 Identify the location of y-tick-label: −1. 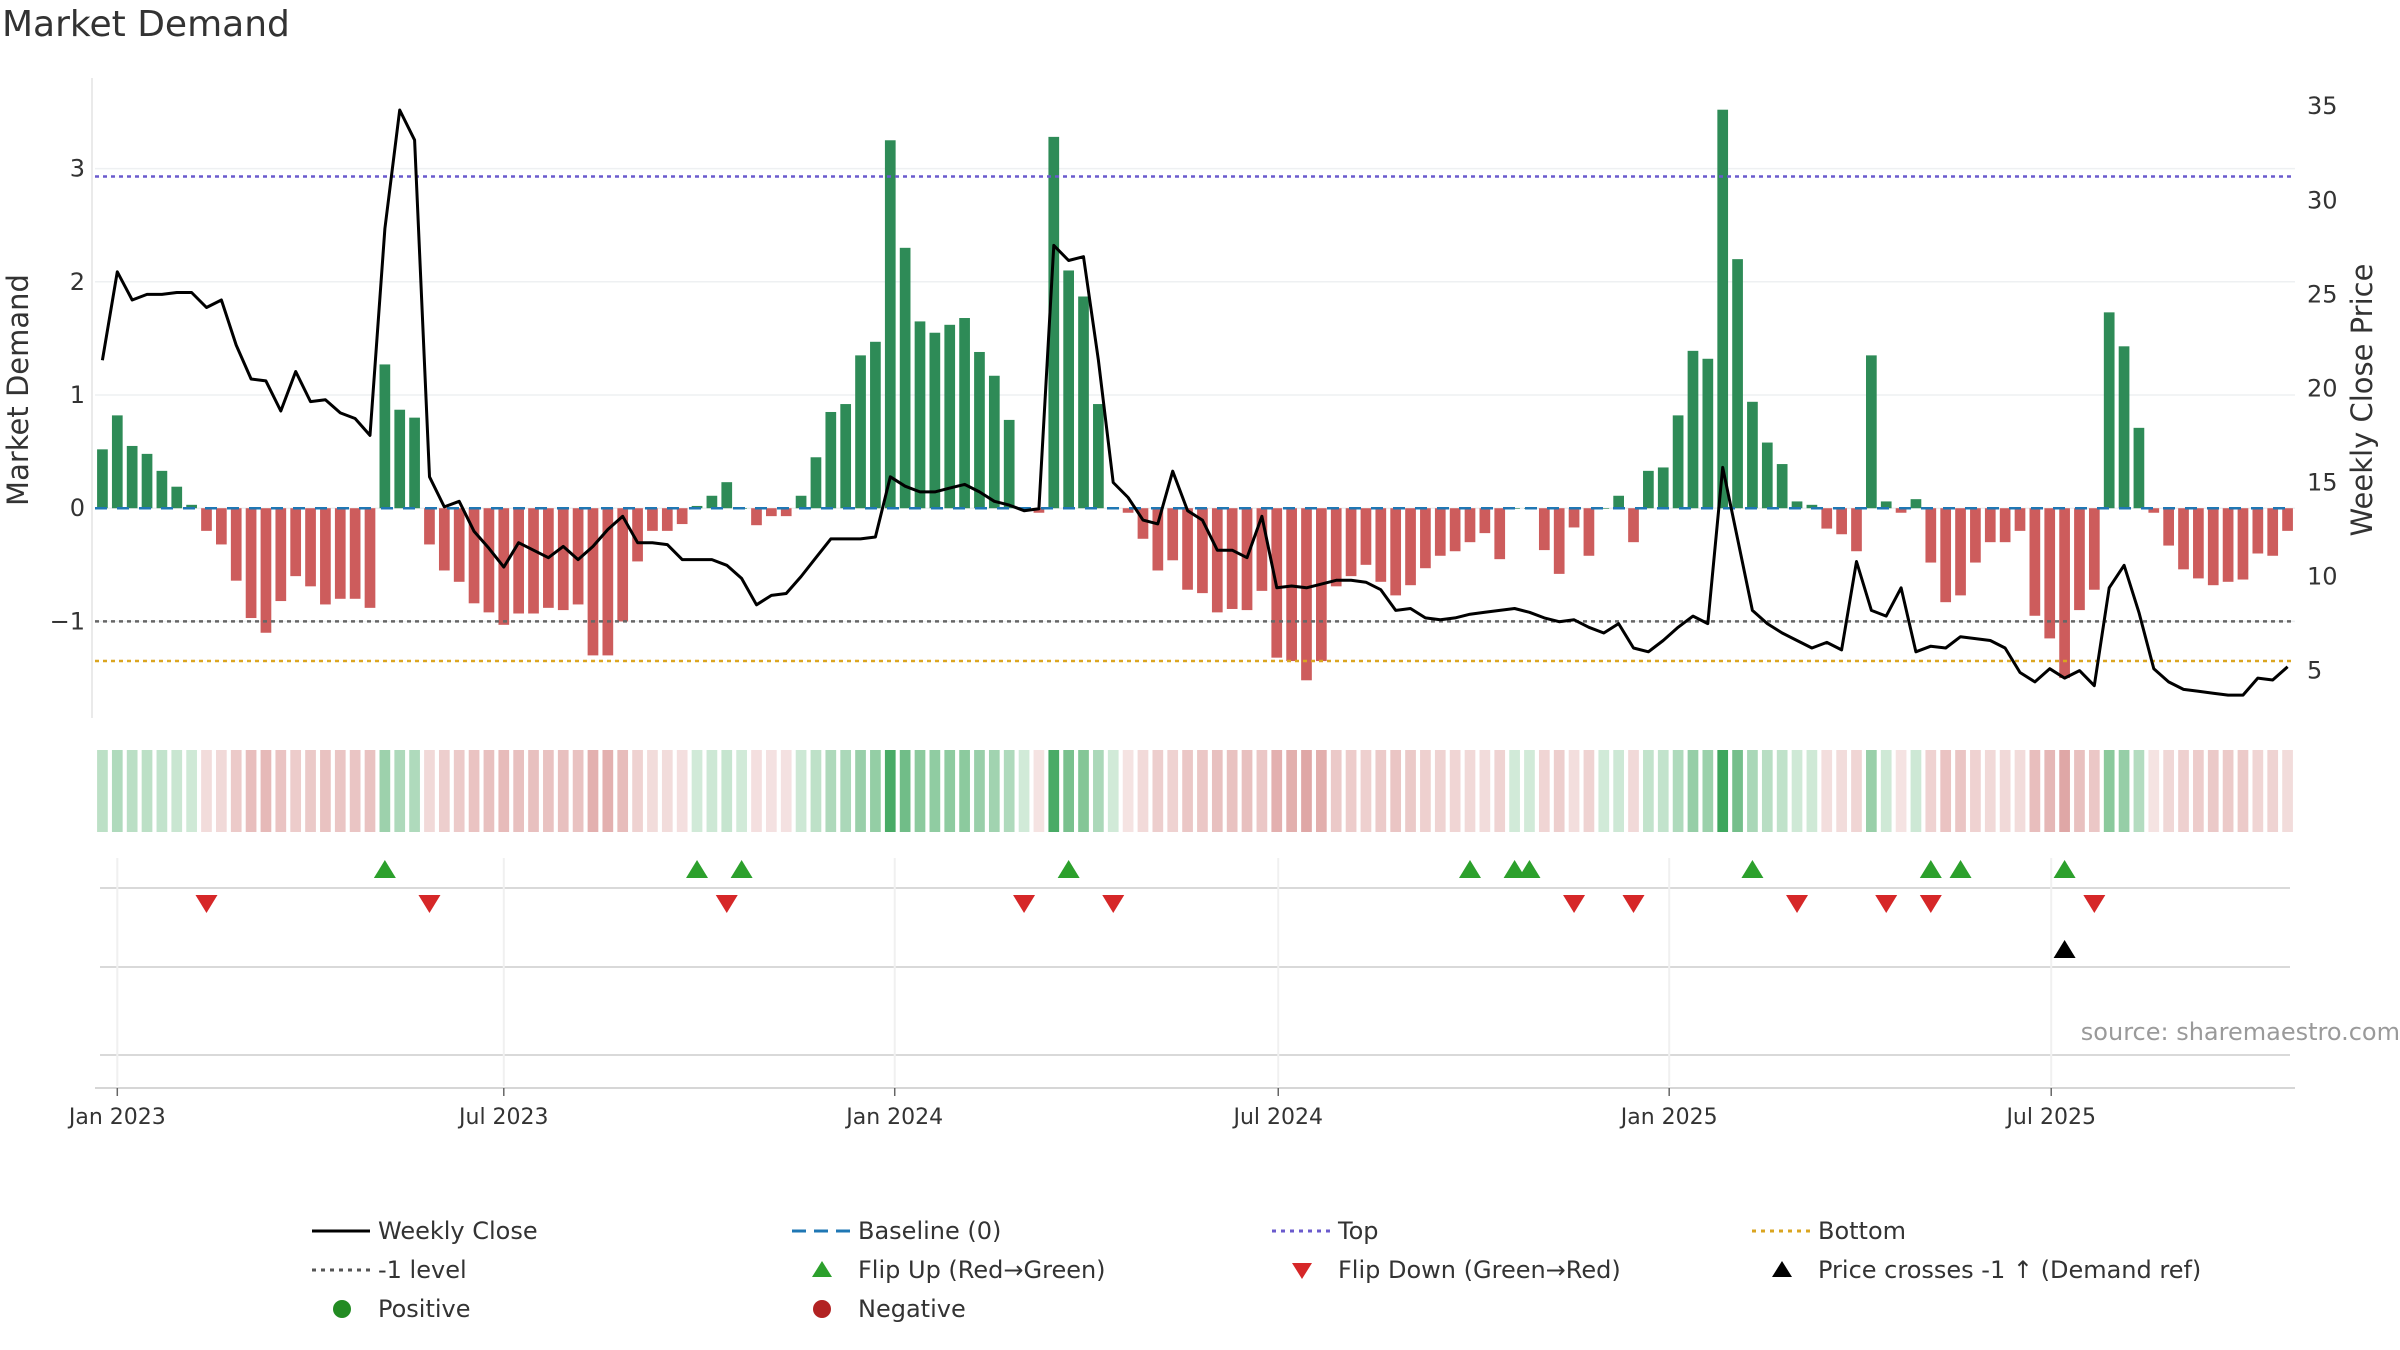
(67, 621).